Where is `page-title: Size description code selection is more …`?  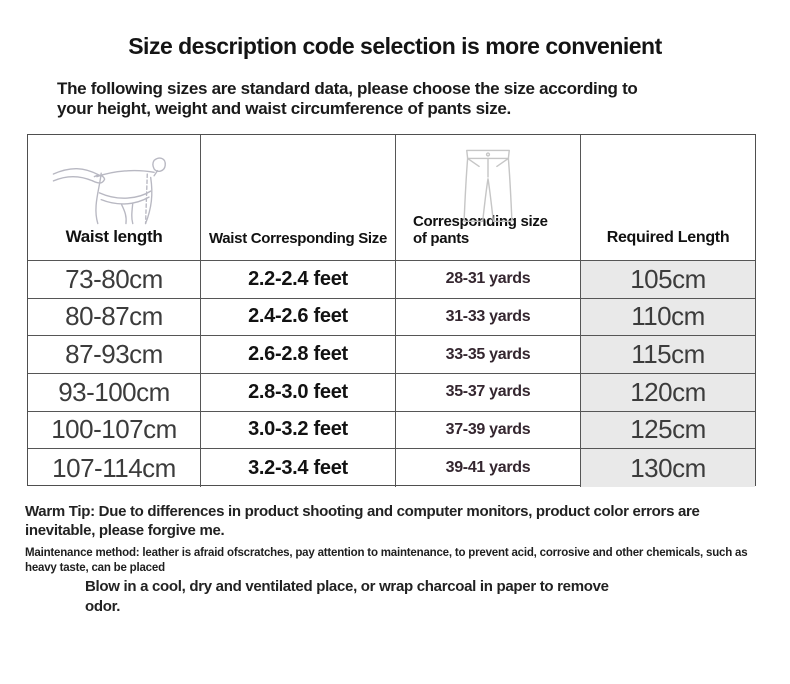 page-title: Size description code selection is more … is located at coordinates (395, 46).